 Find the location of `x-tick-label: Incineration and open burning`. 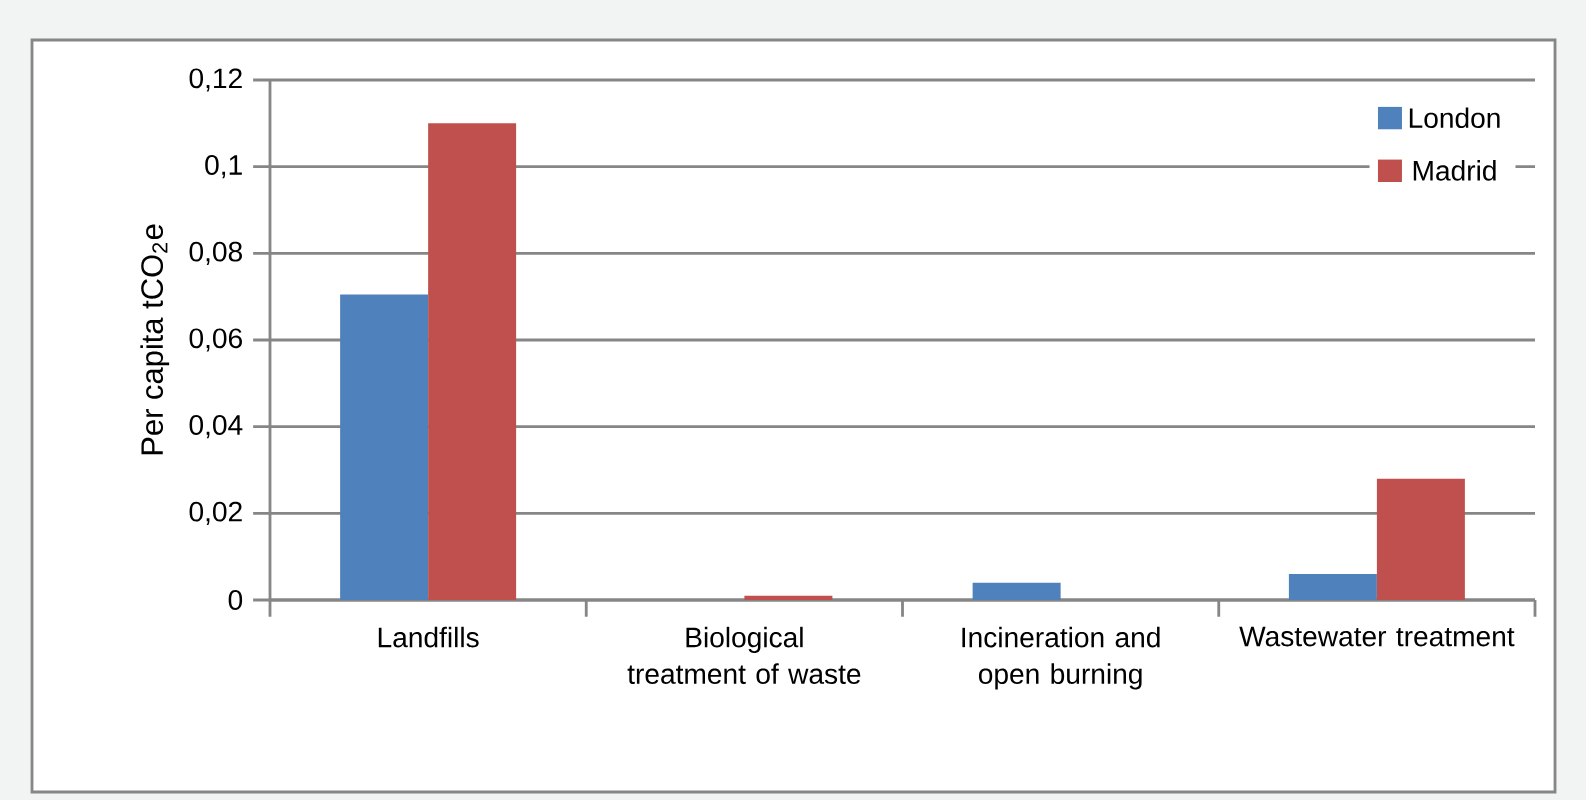

x-tick-label: Incineration and open burning is located at coordinates (1061, 658).